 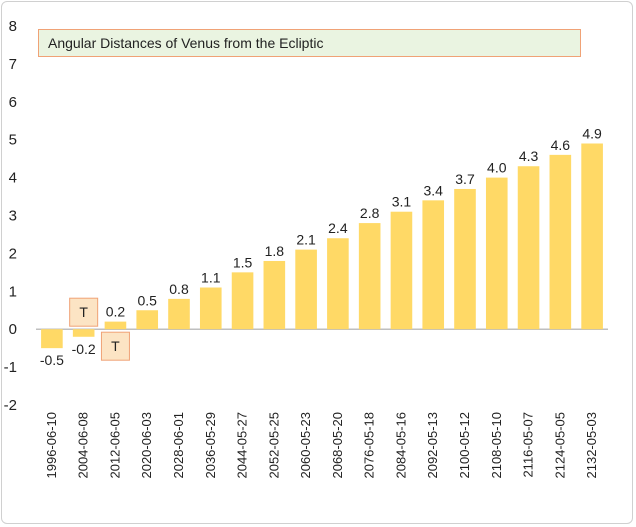 What do you see at coordinates (496, 445) in the screenshot?
I see `x-tick-label: 2108-05-10` at bounding box center [496, 445].